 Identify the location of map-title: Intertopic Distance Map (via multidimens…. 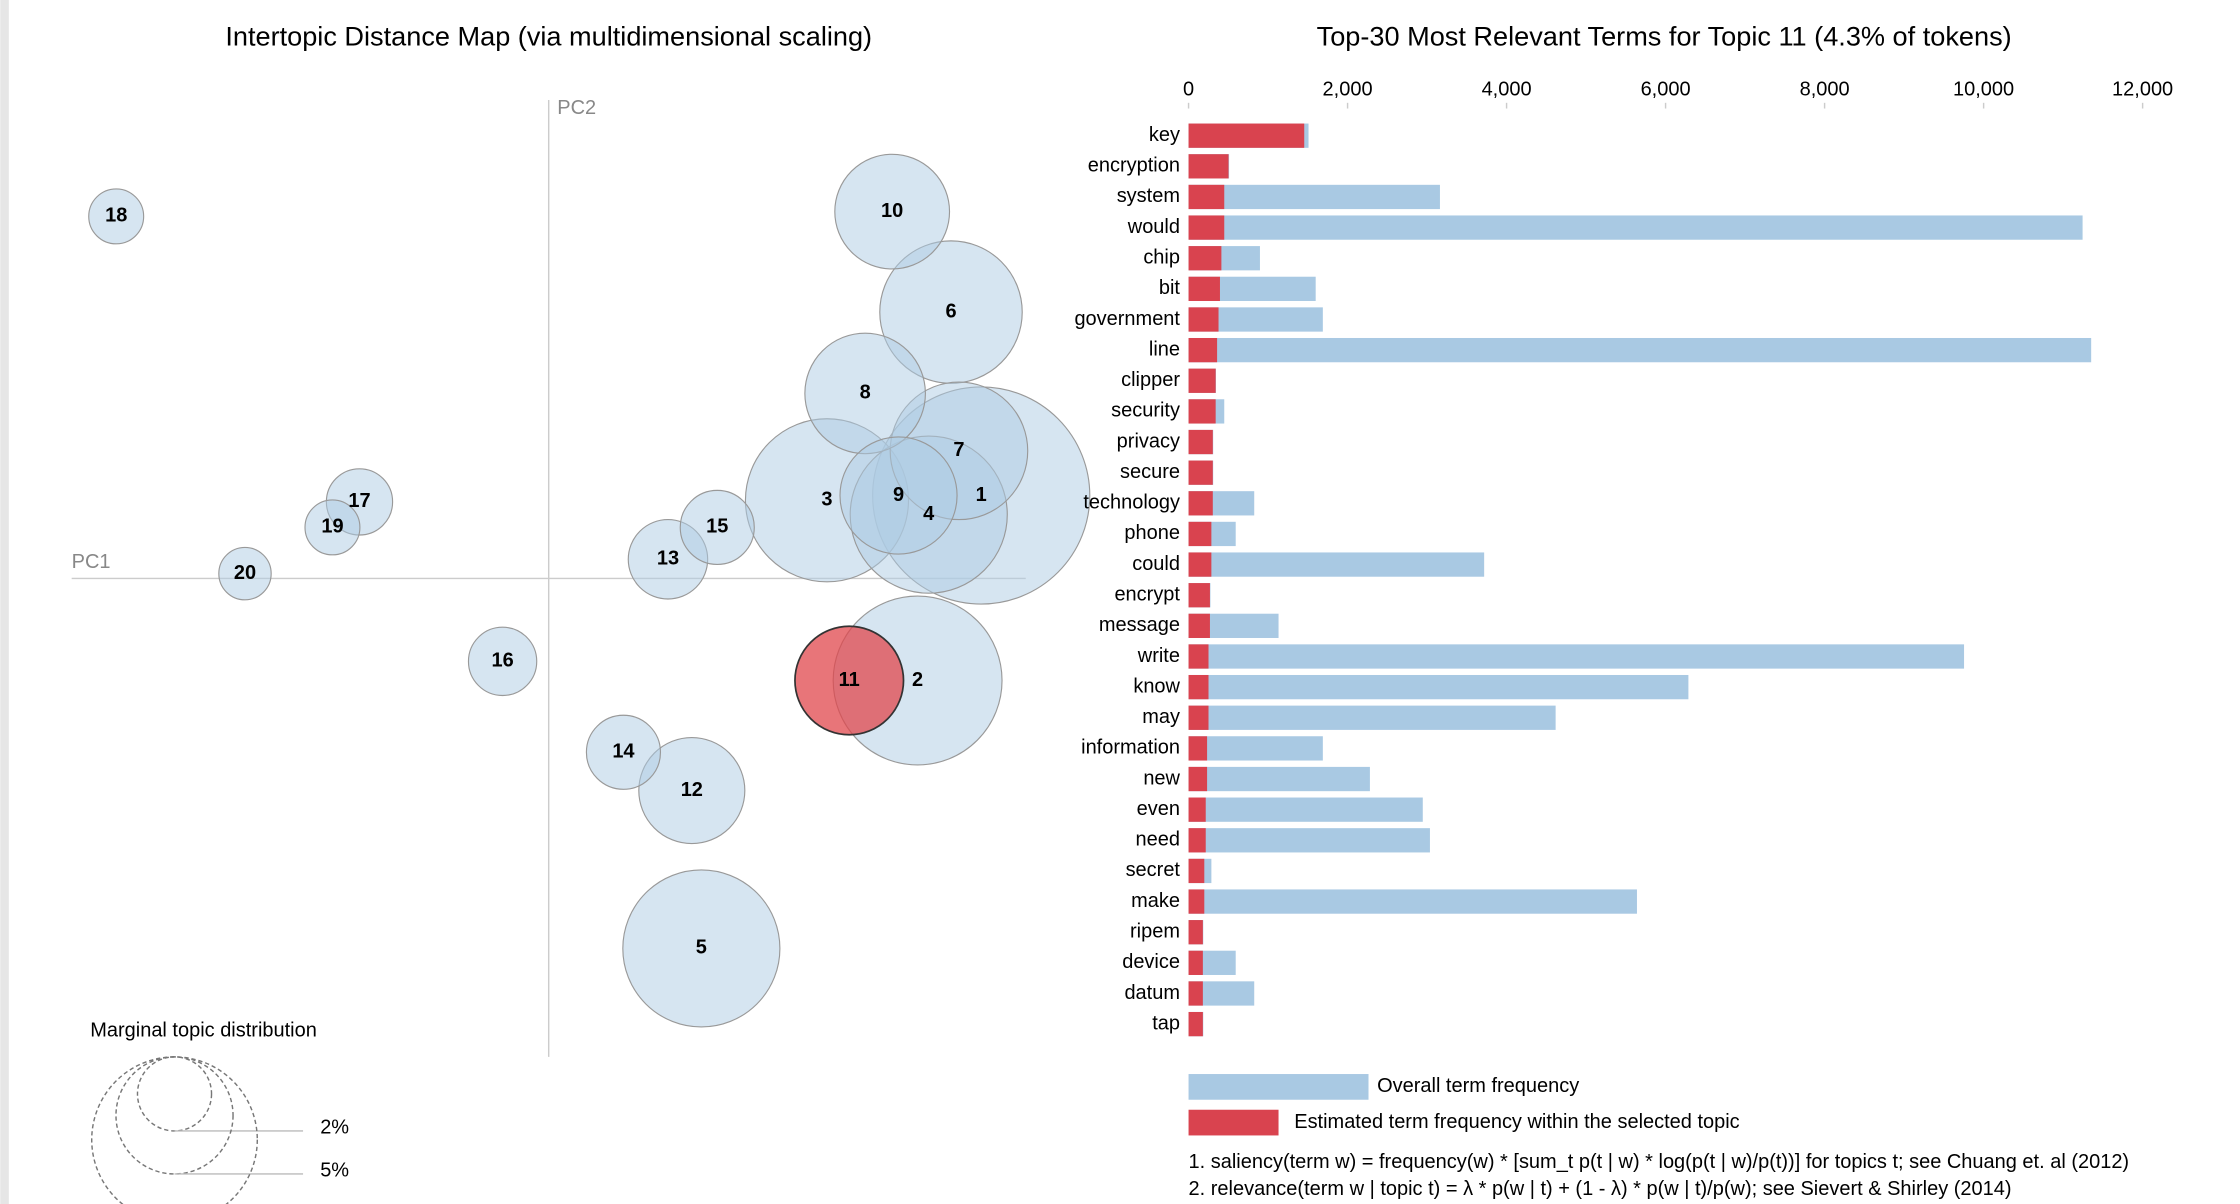
(548, 36).